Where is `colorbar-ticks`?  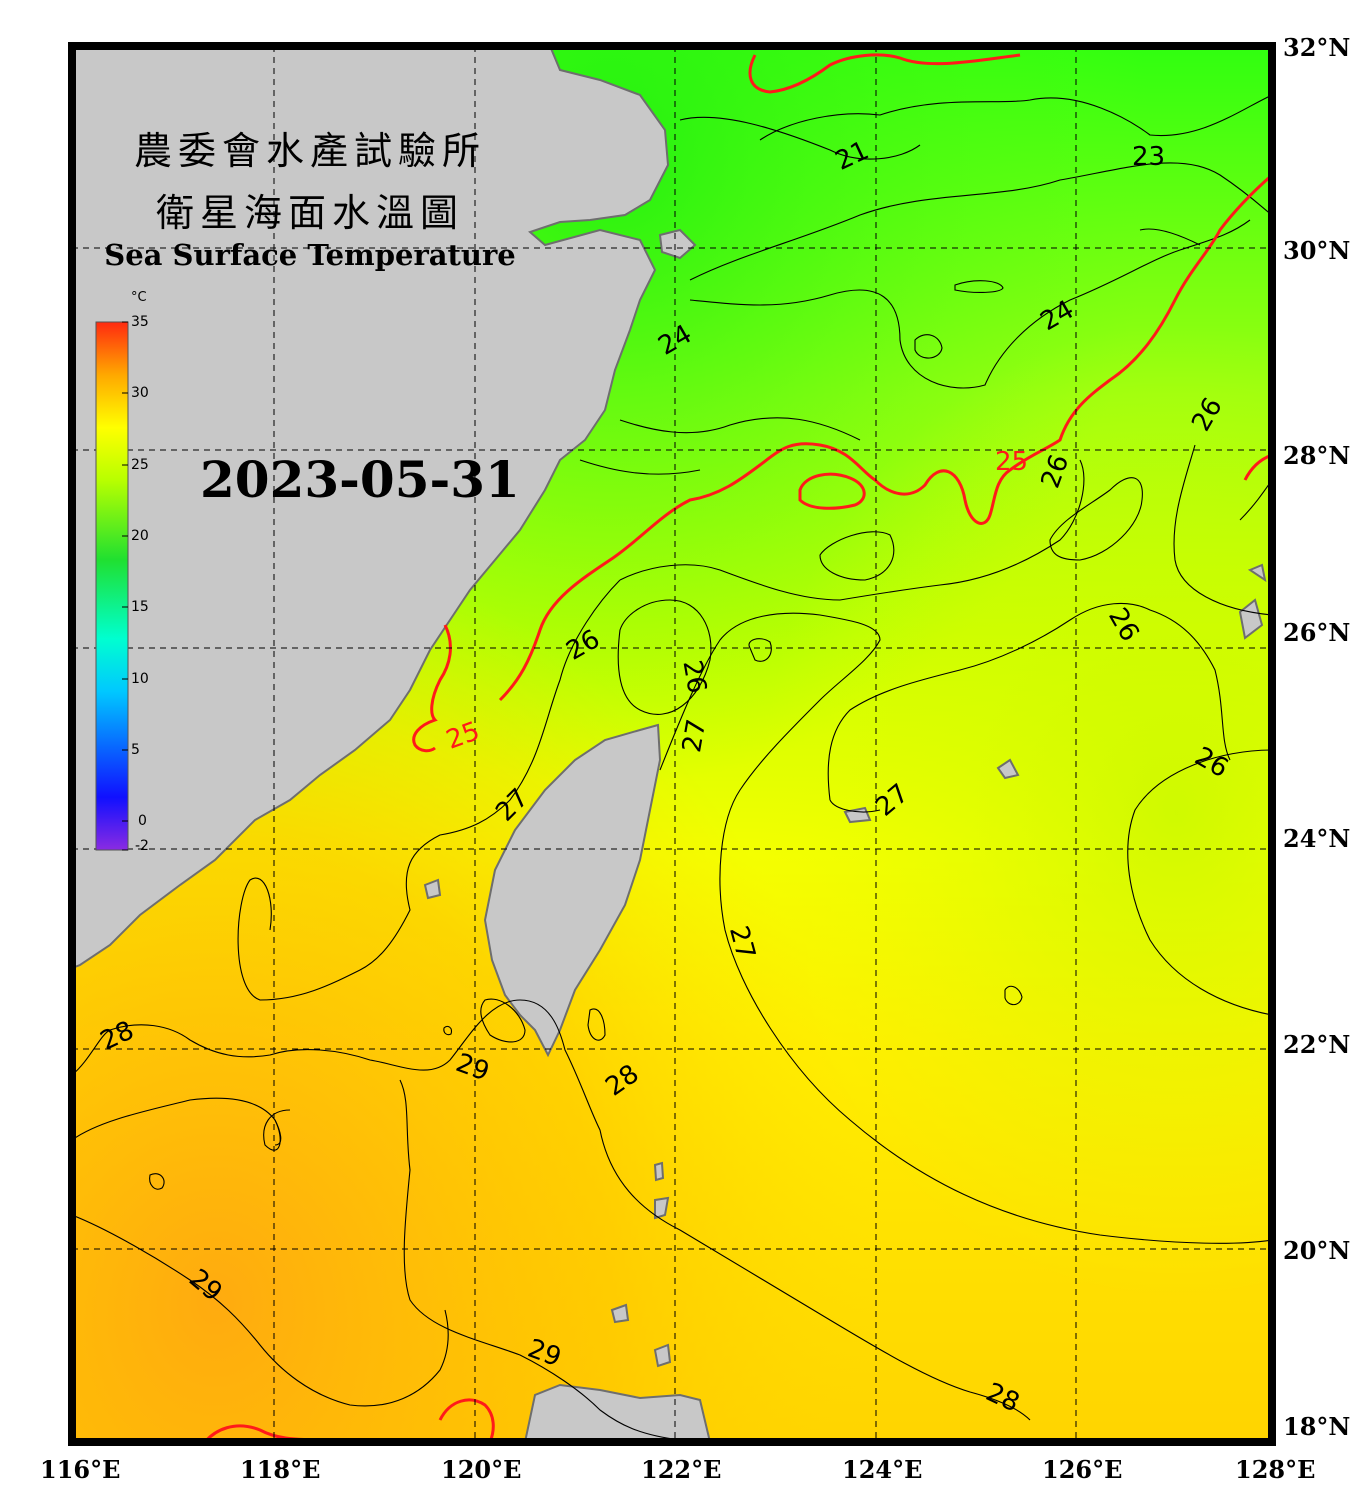 colorbar-ticks is located at coordinates (125, 586).